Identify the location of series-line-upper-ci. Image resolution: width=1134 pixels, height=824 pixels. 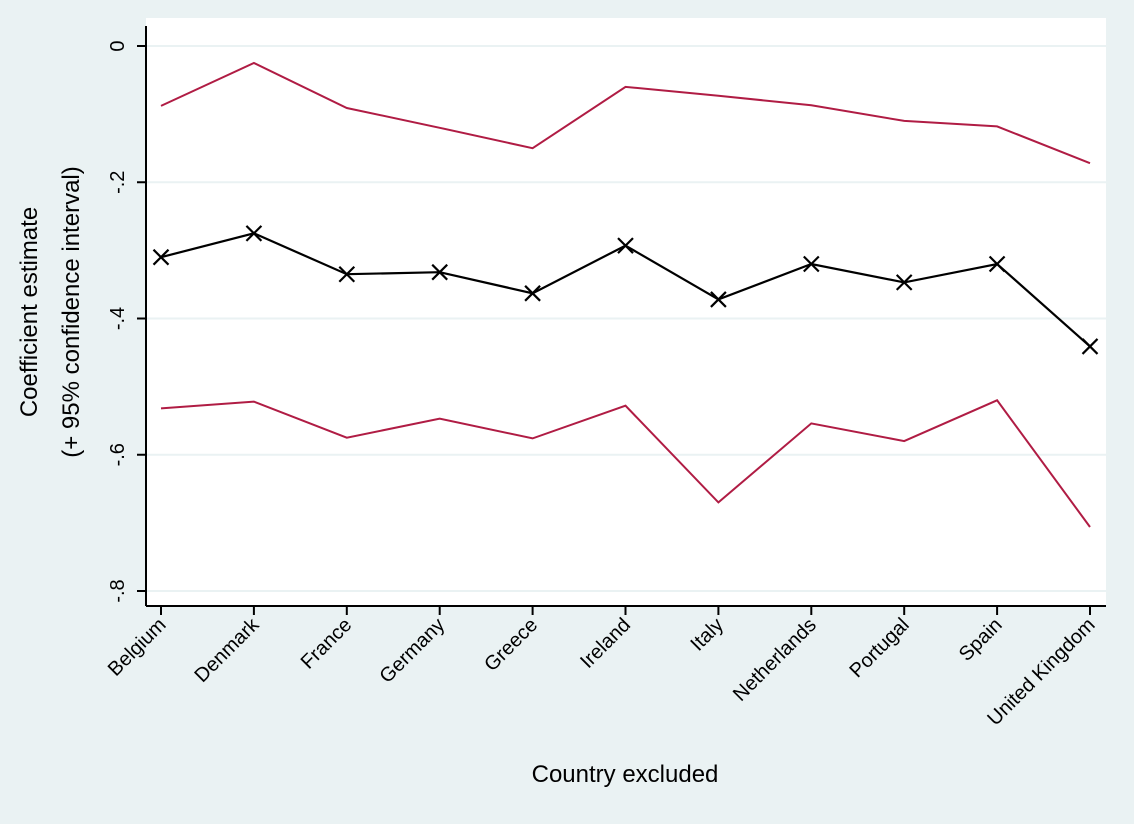
(625, 113).